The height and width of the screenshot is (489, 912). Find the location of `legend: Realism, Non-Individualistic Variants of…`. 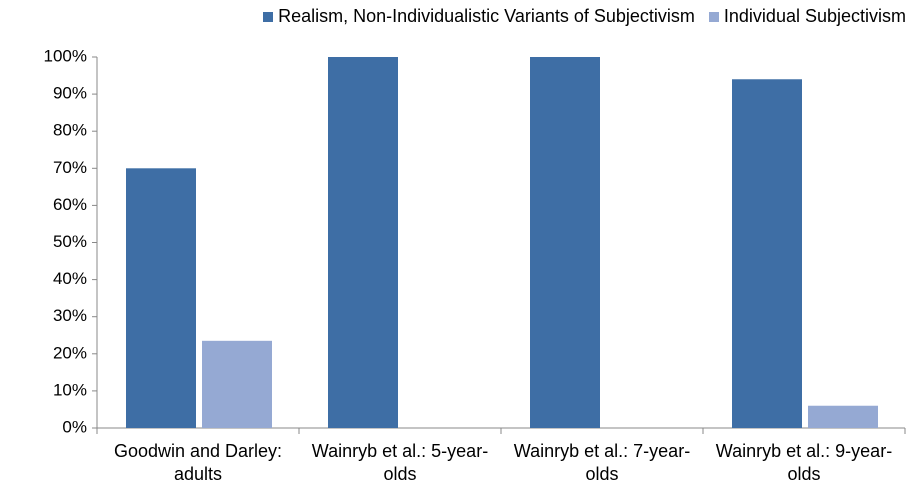

legend: Realism, Non-Individualistic Variants of… is located at coordinates (584, 16).